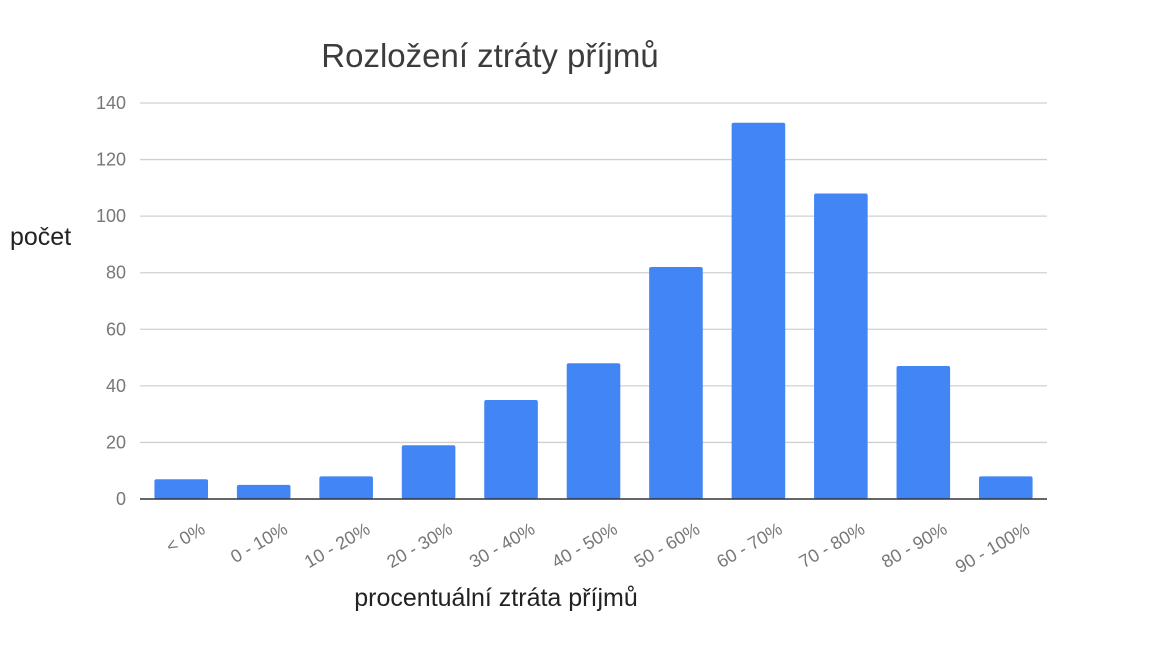 This screenshot has height=653, width=1173. I want to click on x-tick-label: 0 - 10%, so click(259, 543).